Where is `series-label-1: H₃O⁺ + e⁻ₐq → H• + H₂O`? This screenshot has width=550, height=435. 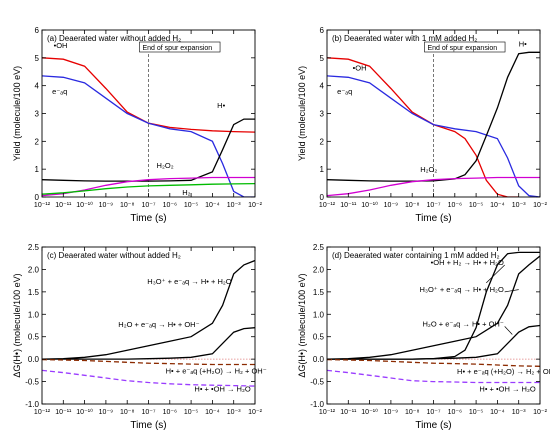 series-label-1: H₃O⁺ + e⁻ₐq → H• + H₂O is located at coordinates (461, 289).